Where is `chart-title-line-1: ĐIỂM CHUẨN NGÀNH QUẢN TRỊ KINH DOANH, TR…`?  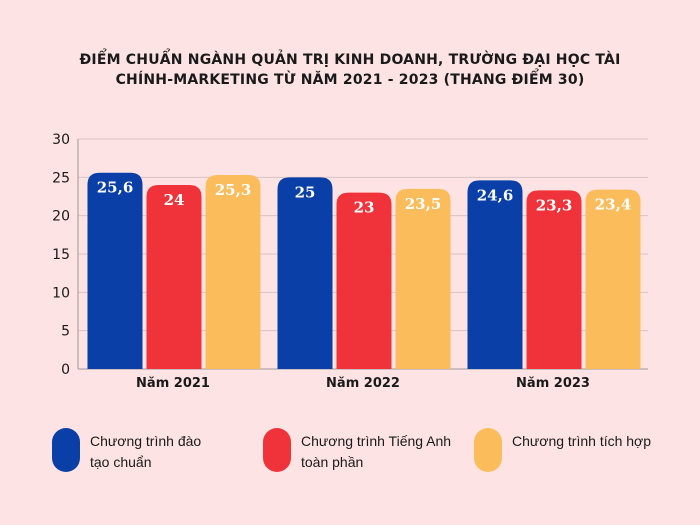 chart-title-line-1: ĐIỂM CHUẨN NGÀNH QUẢN TRỊ KINH DOANH, TR… is located at coordinates (350, 60).